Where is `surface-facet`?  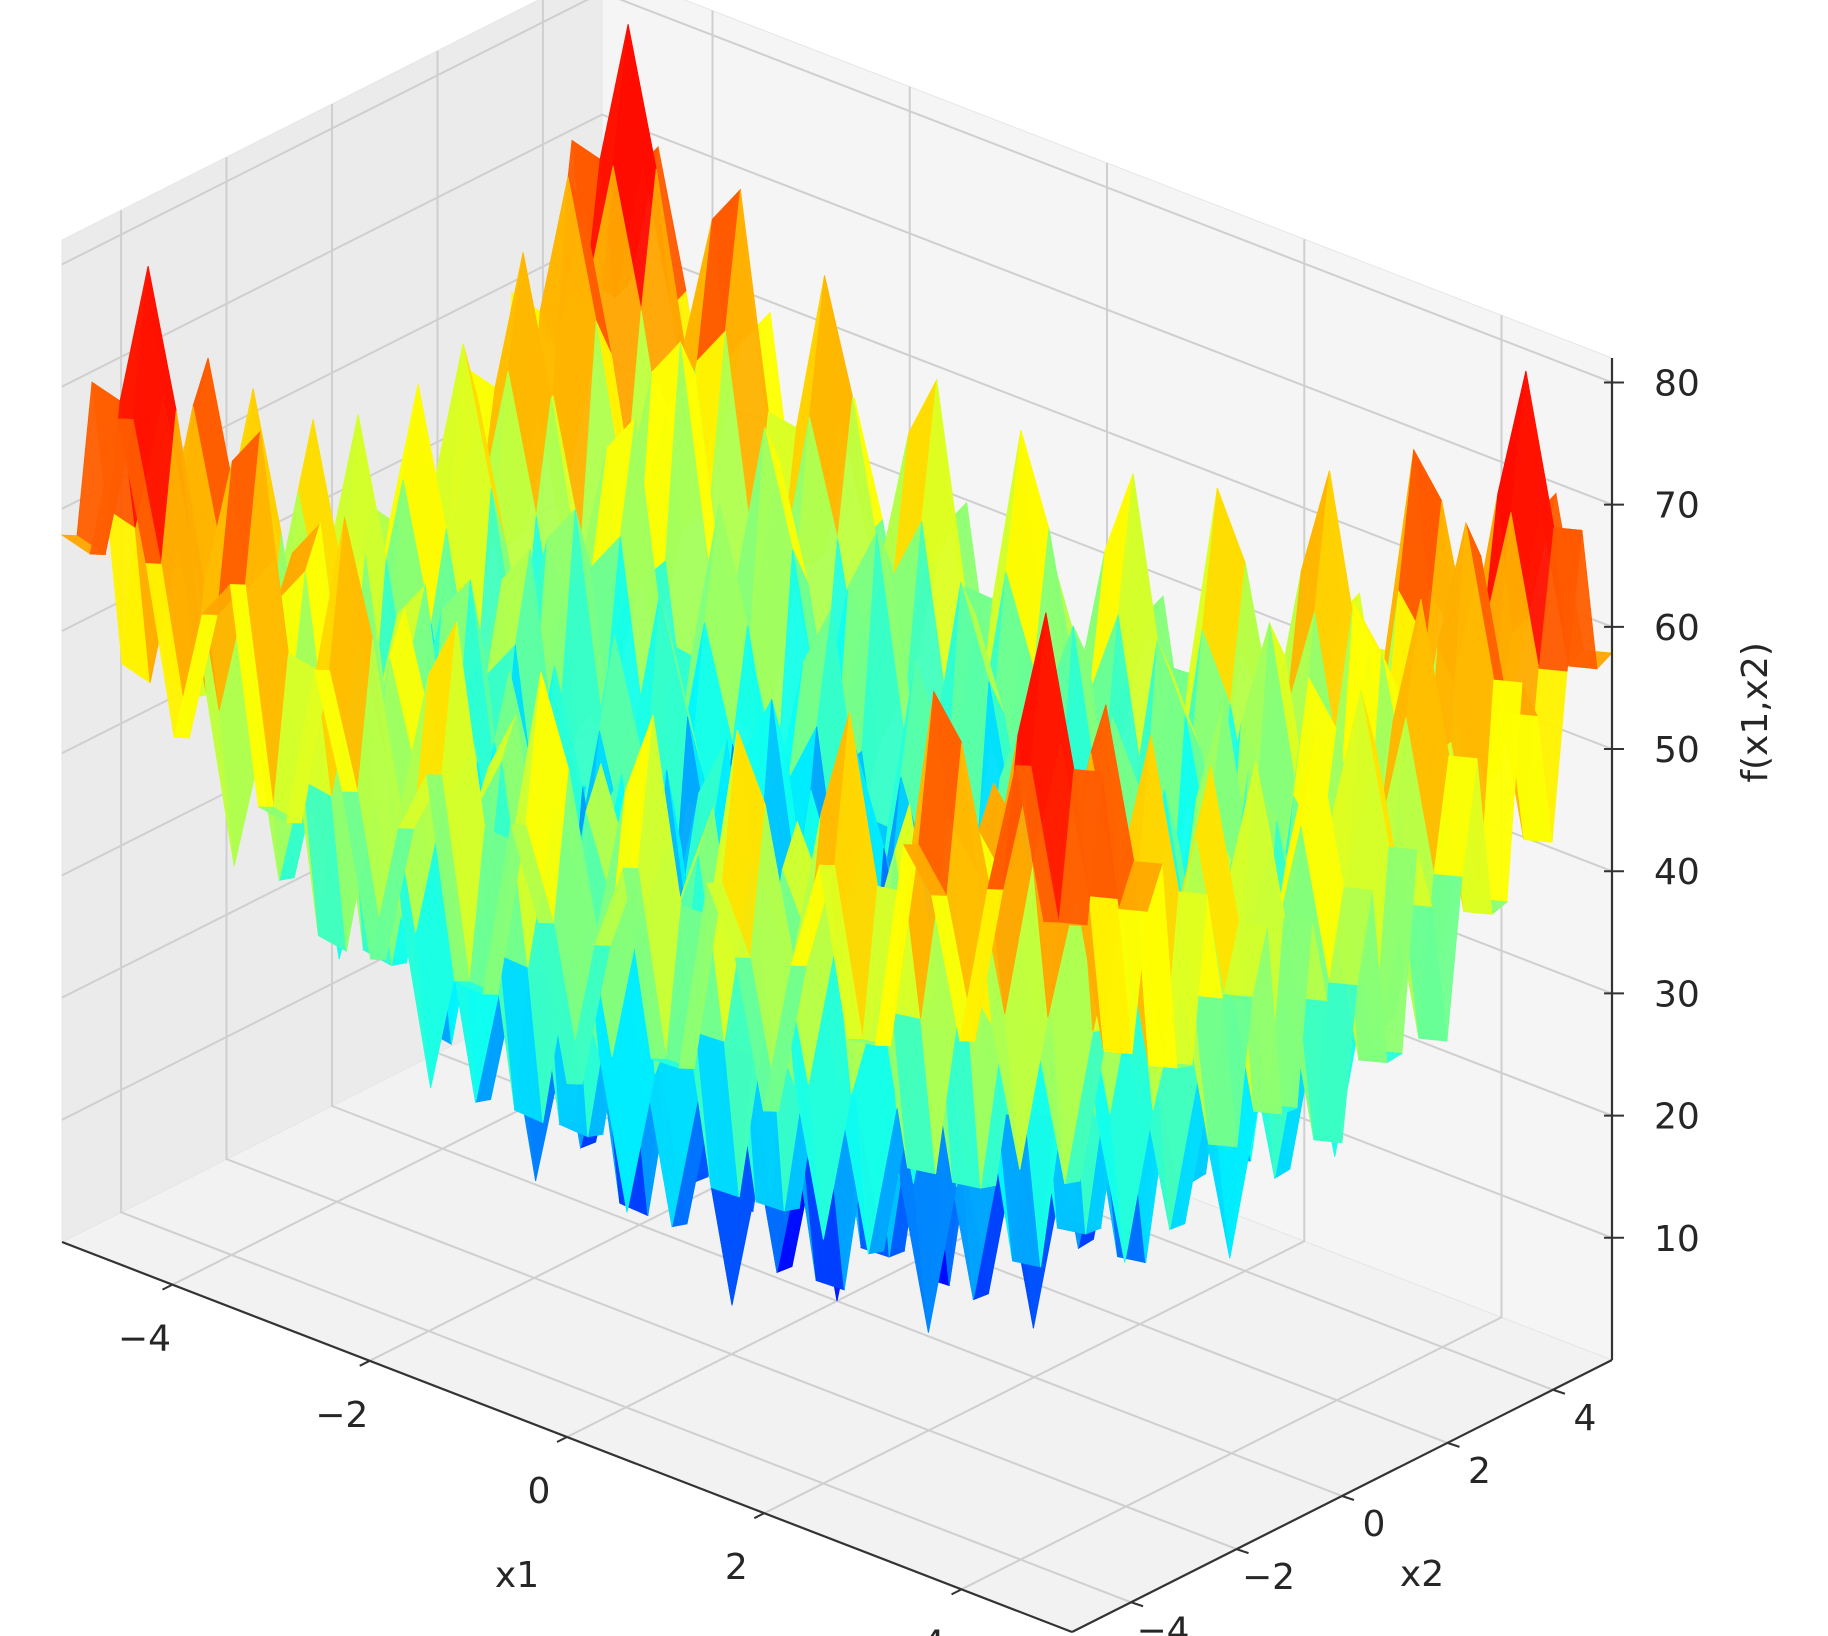
surface-facet is located at coordinates (1065, 924).